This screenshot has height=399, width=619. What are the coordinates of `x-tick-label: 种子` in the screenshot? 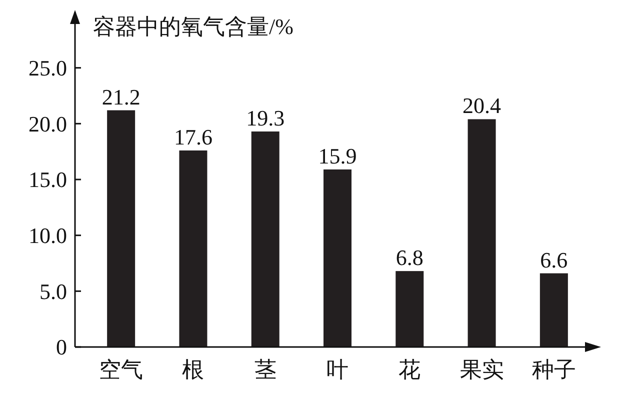 It's located at (554, 369).